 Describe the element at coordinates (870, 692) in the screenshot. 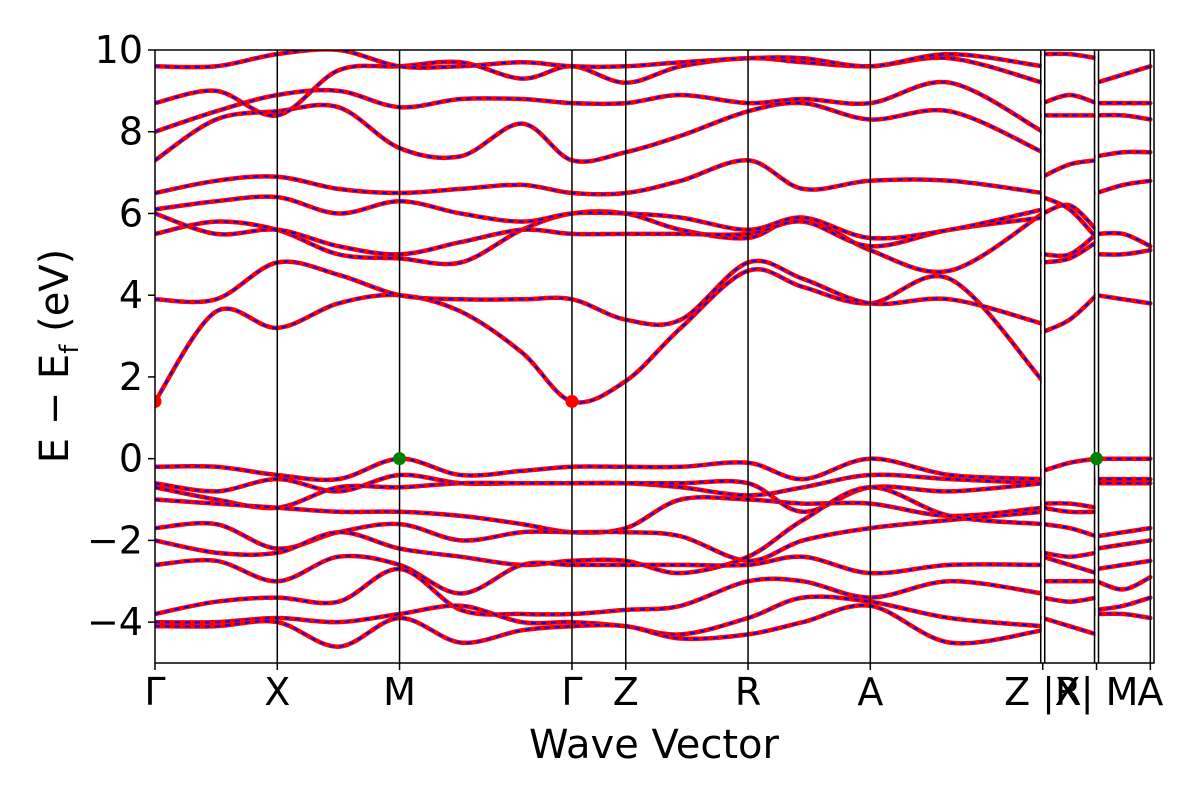

I see `x-tick-label-6: A` at that location.